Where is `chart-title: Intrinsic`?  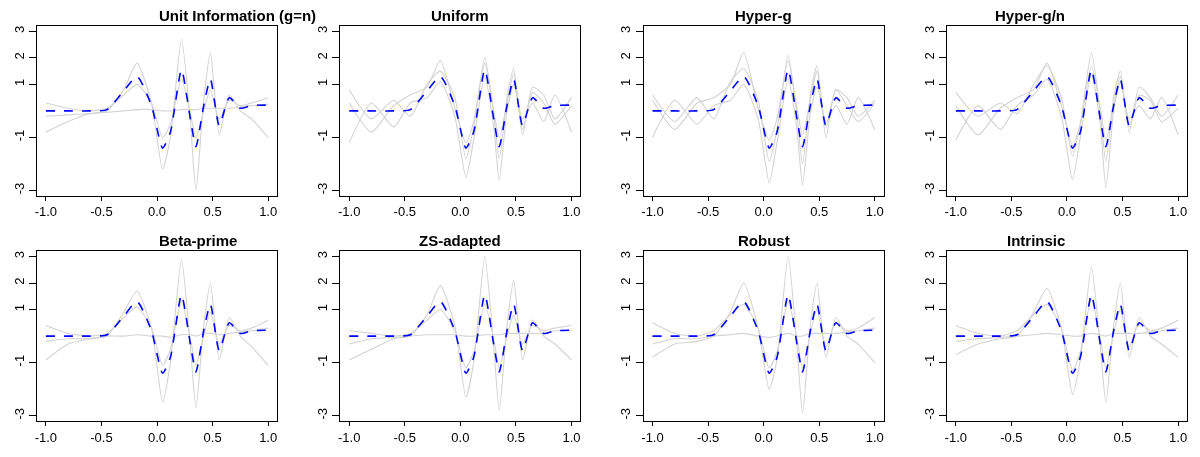
chart-title: Intrinsic is located at coordinates (1036, 240).